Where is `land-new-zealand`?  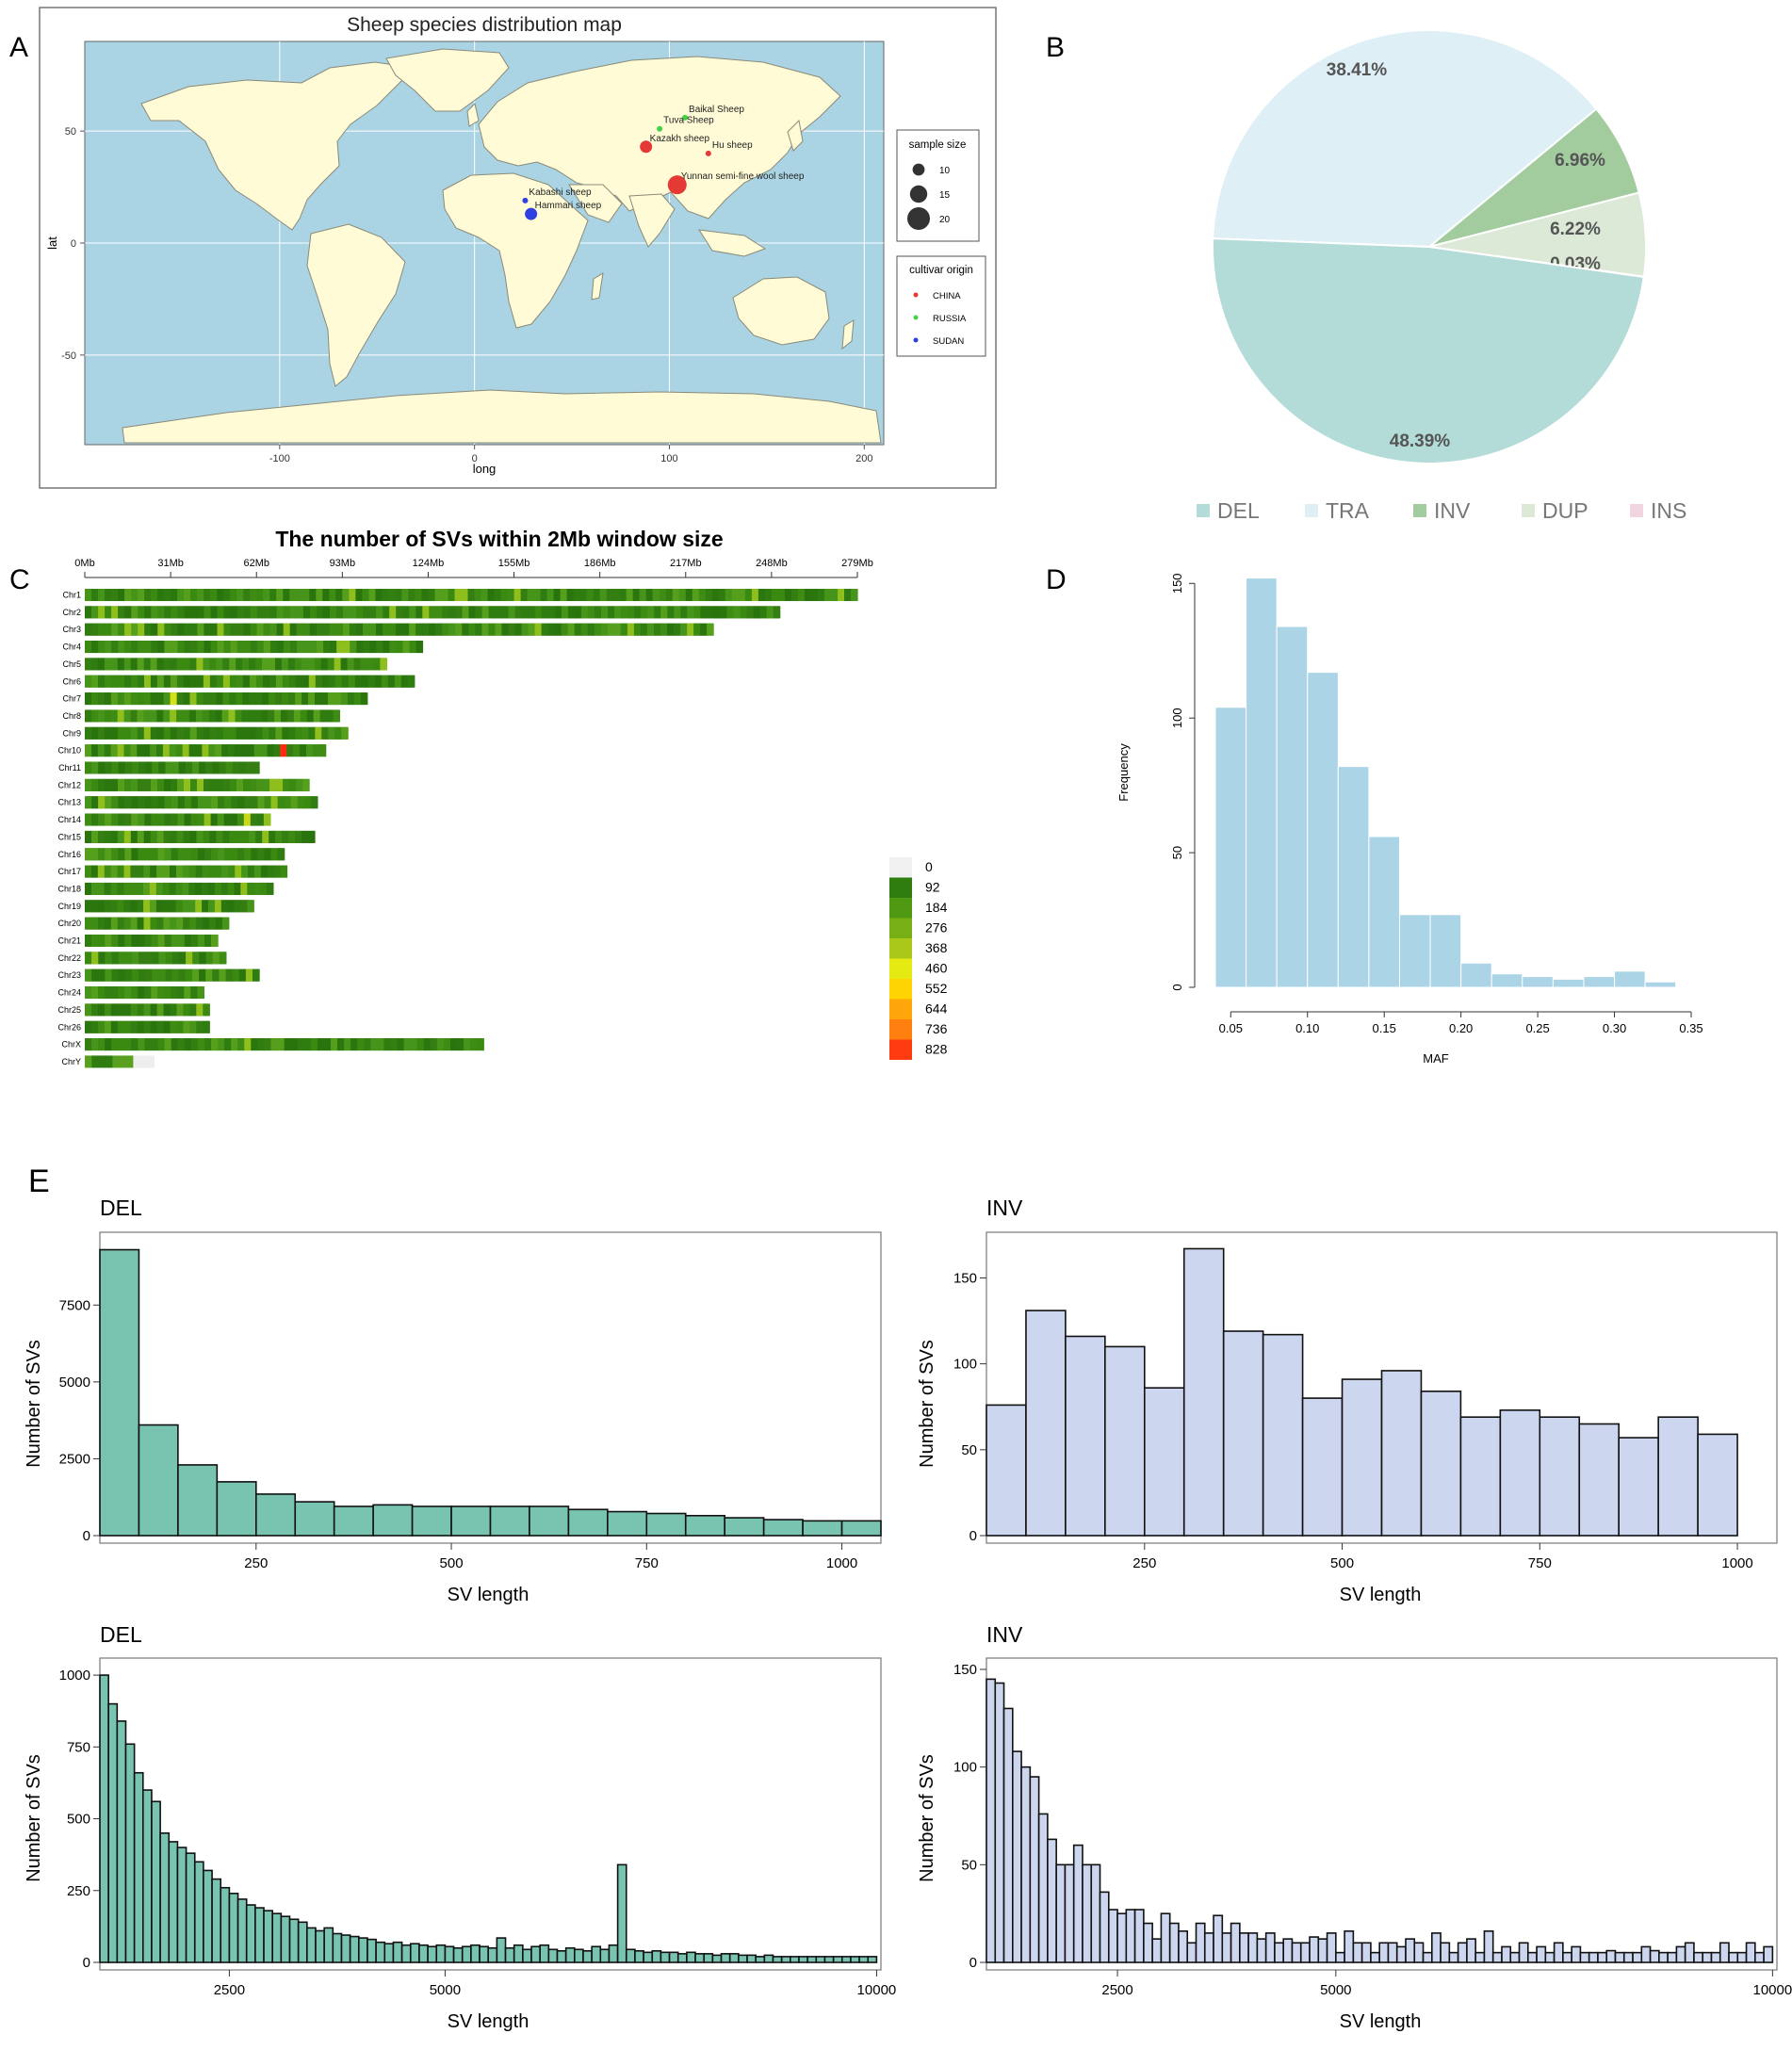
land-new-zealand is located at coordinates (848, 334).